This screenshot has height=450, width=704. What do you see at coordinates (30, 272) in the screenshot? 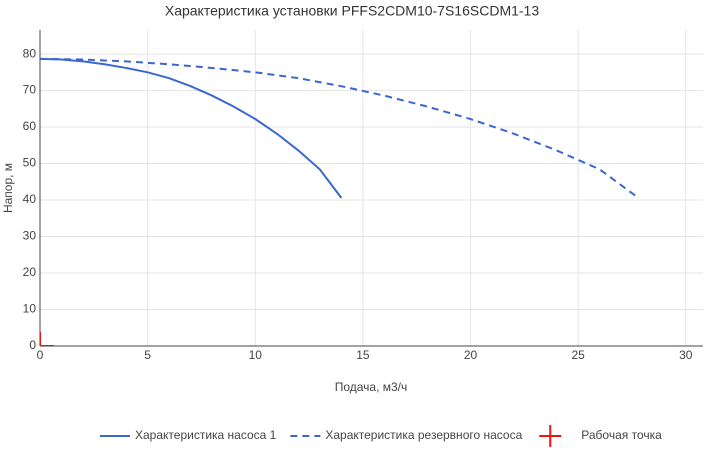
I see `y-tick-label: 20` at bounding box center [30, 272].